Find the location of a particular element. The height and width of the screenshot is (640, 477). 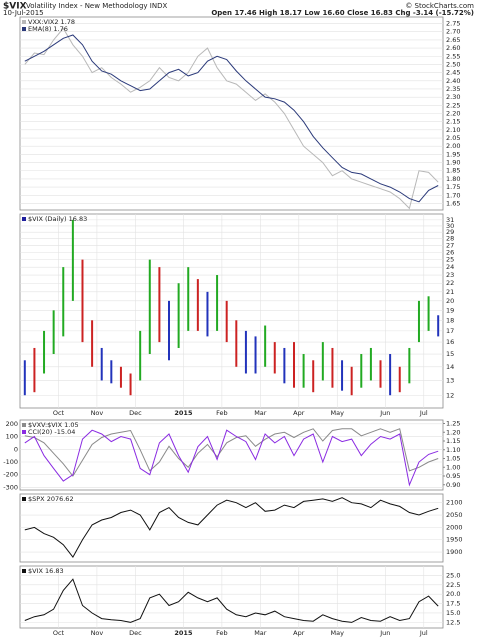

y-tick-label: 22.5 is located at coordinates (453, 585).